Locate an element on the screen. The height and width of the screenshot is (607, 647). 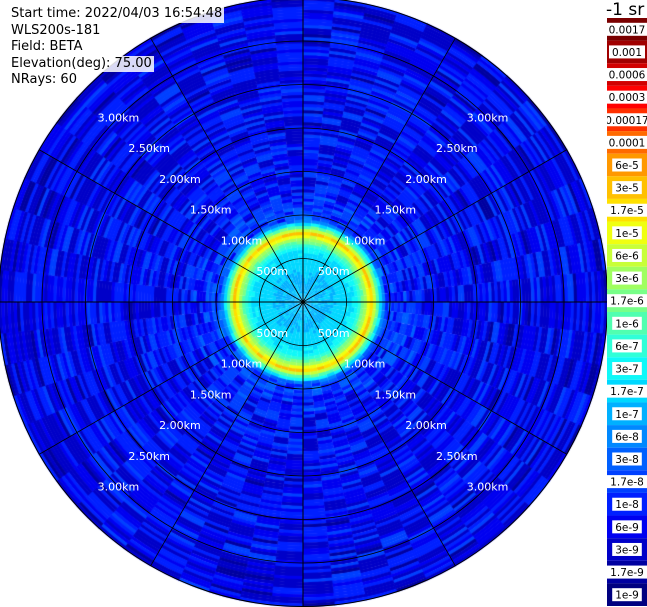
colorbar-tick-label: 0.0006 is located at coordinates (627, 76).